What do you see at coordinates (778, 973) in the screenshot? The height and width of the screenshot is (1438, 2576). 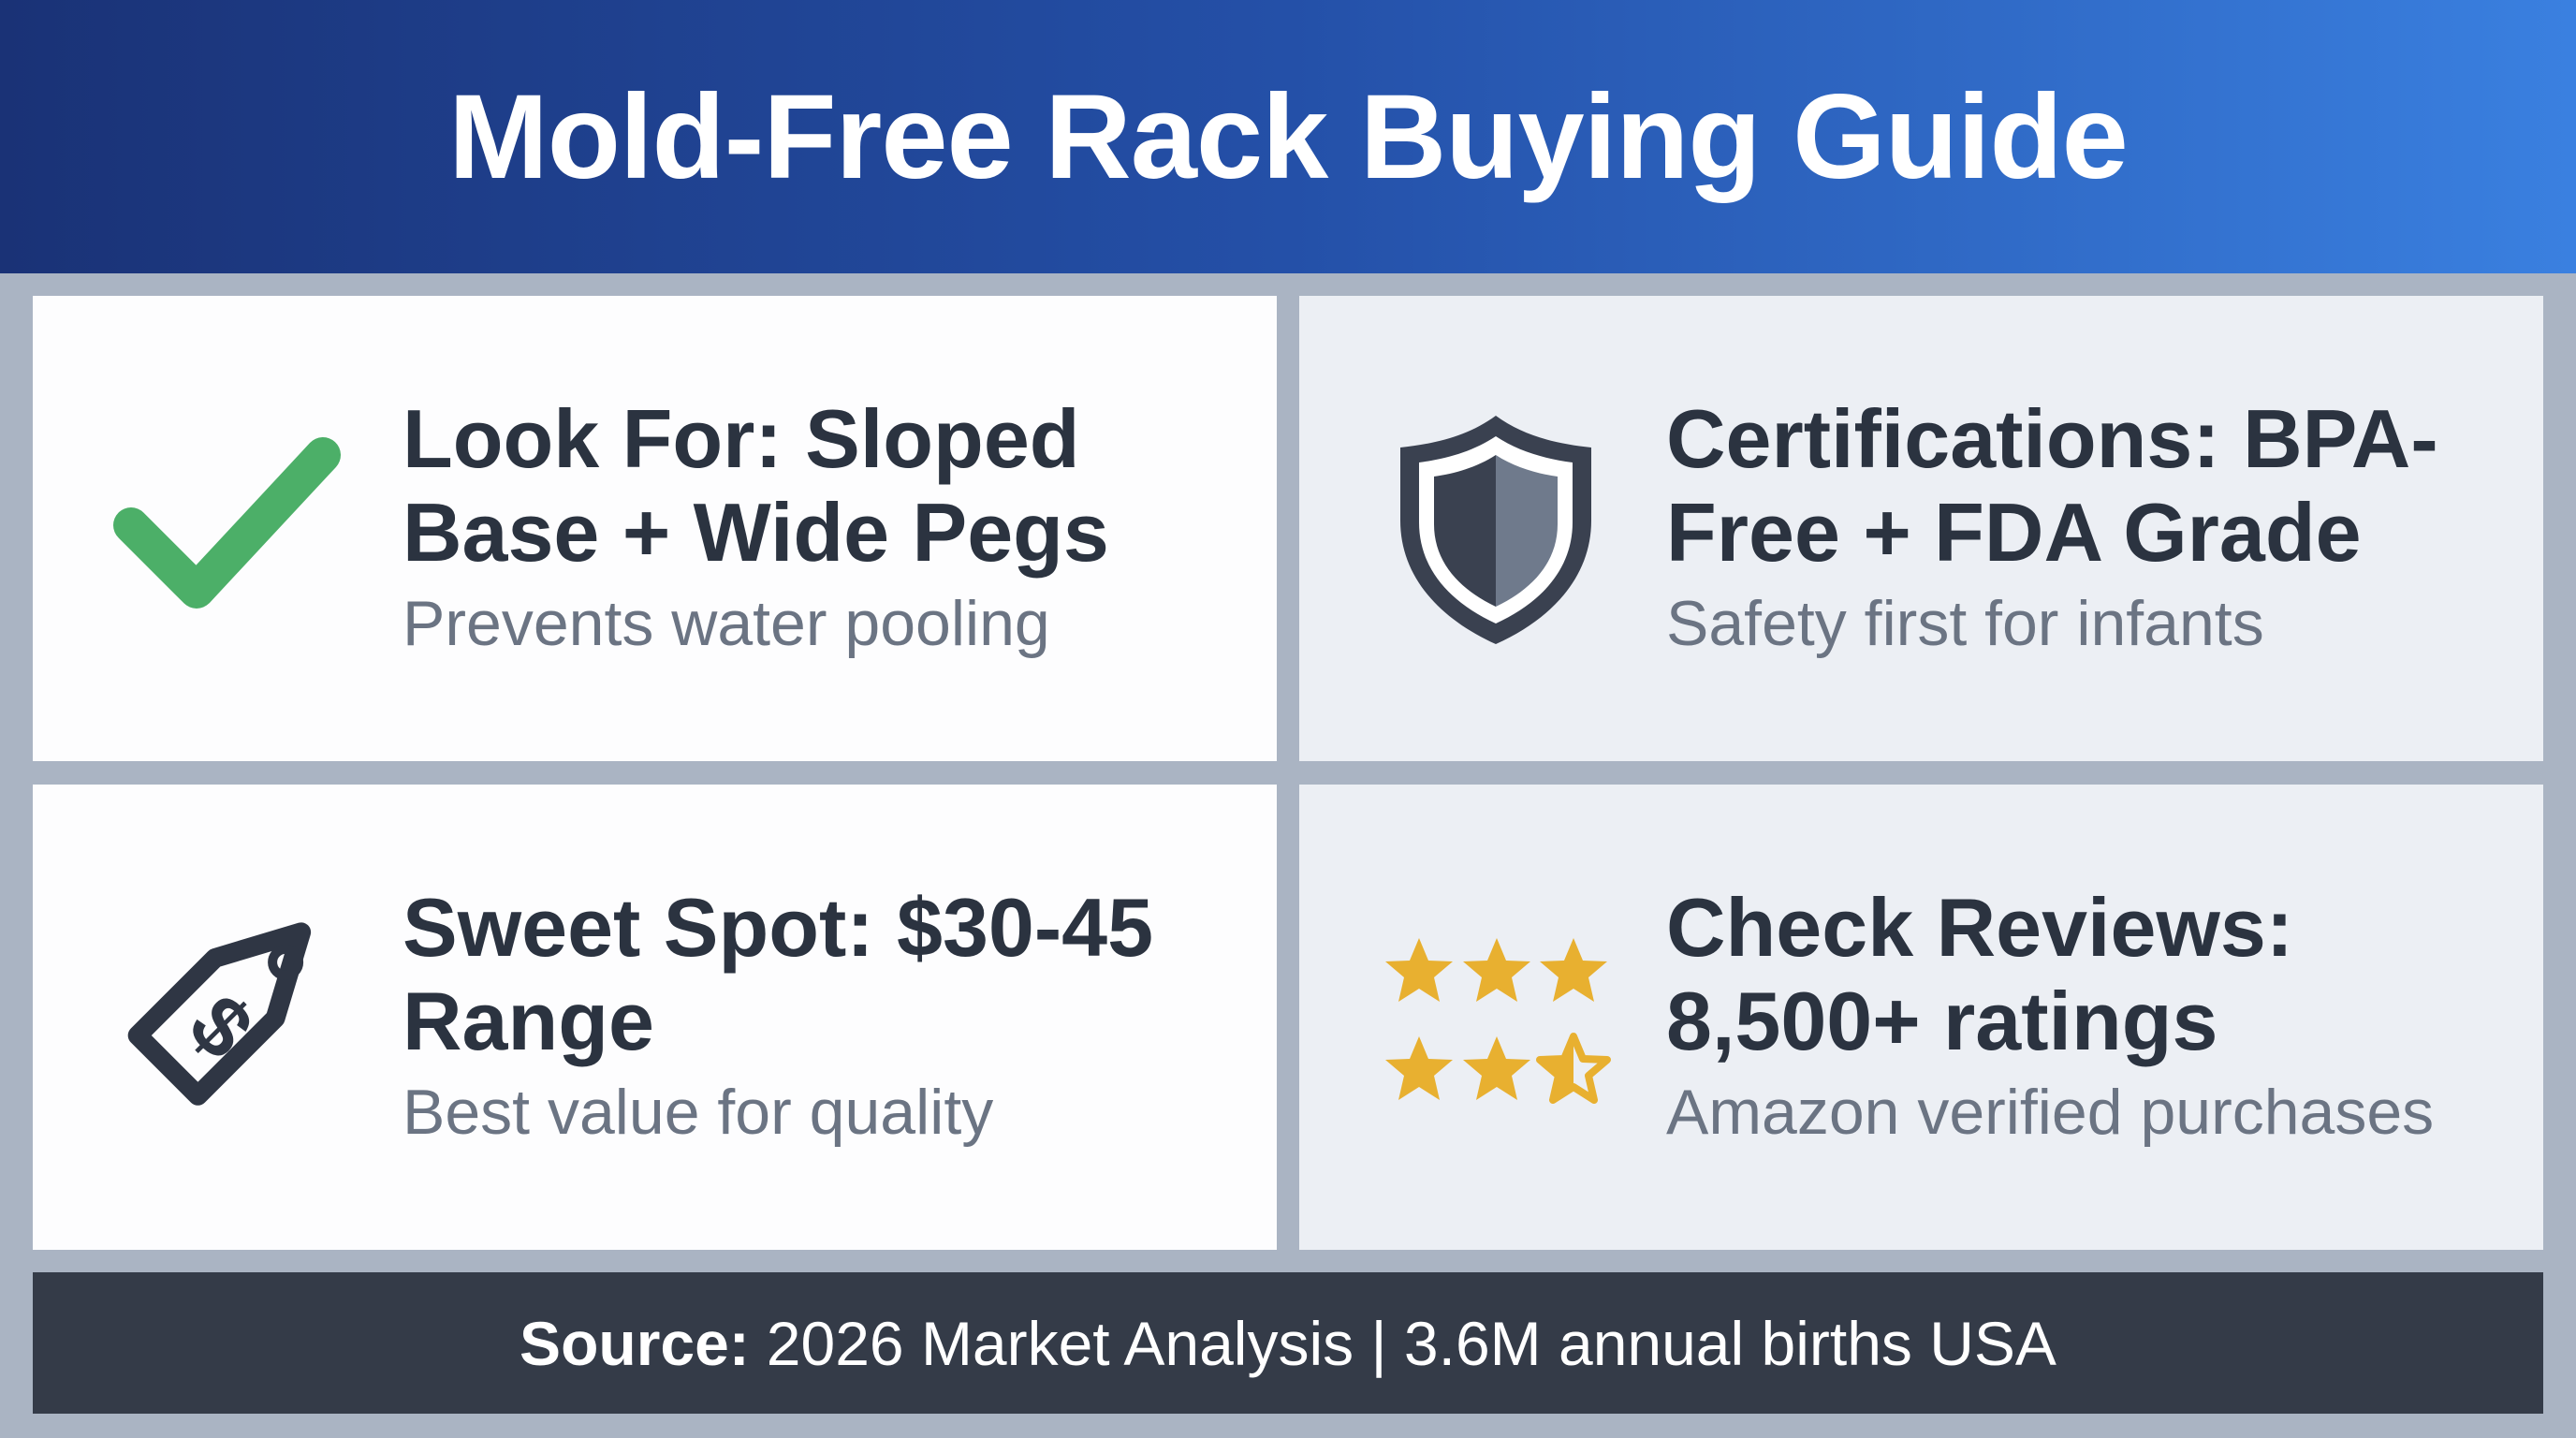 I see `card-heading: Sweet Spot: $30-45 Range` at bounding box center [778, 973].